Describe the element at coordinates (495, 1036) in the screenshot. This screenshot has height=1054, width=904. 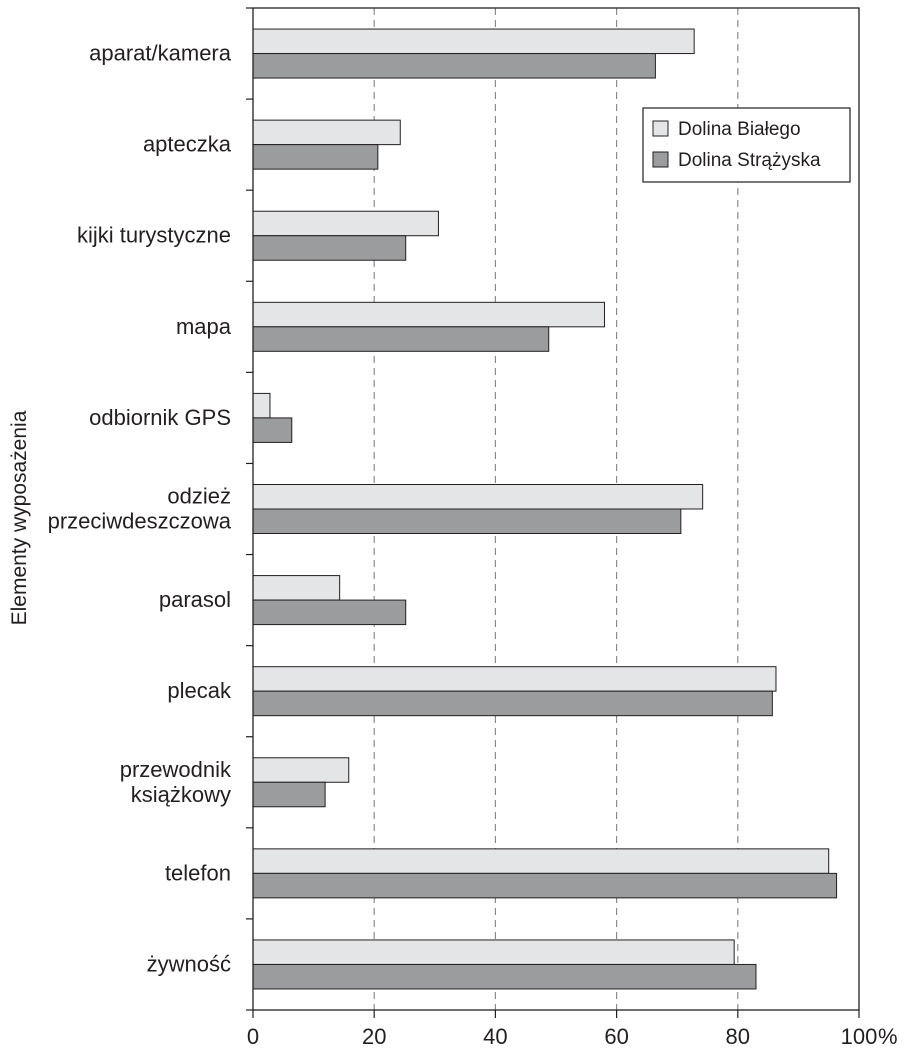
I see `x-tick-label: 40` at that location.